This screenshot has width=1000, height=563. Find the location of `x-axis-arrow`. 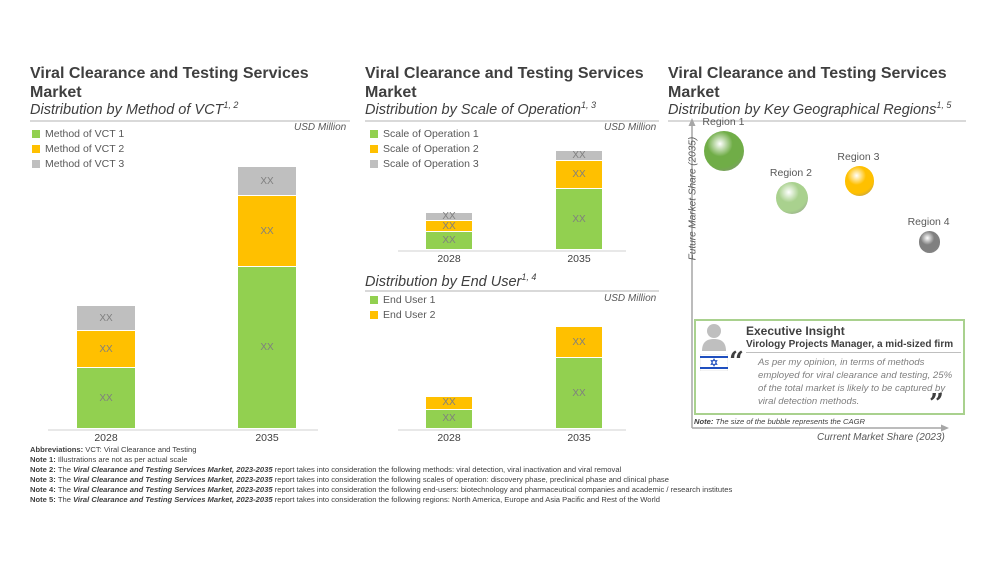

x-axis-arrow is located at coordinates (945, 428).